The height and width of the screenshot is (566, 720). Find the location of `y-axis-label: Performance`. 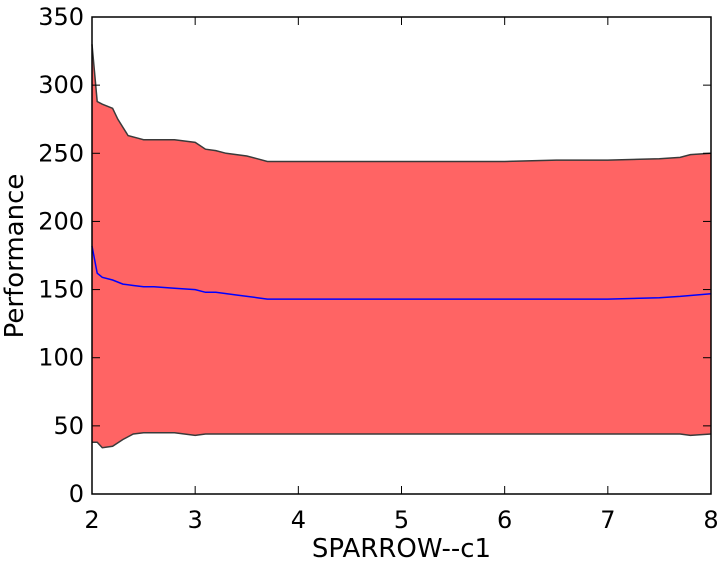

y-axis-label: Performance is located at coordinates (15, 256).